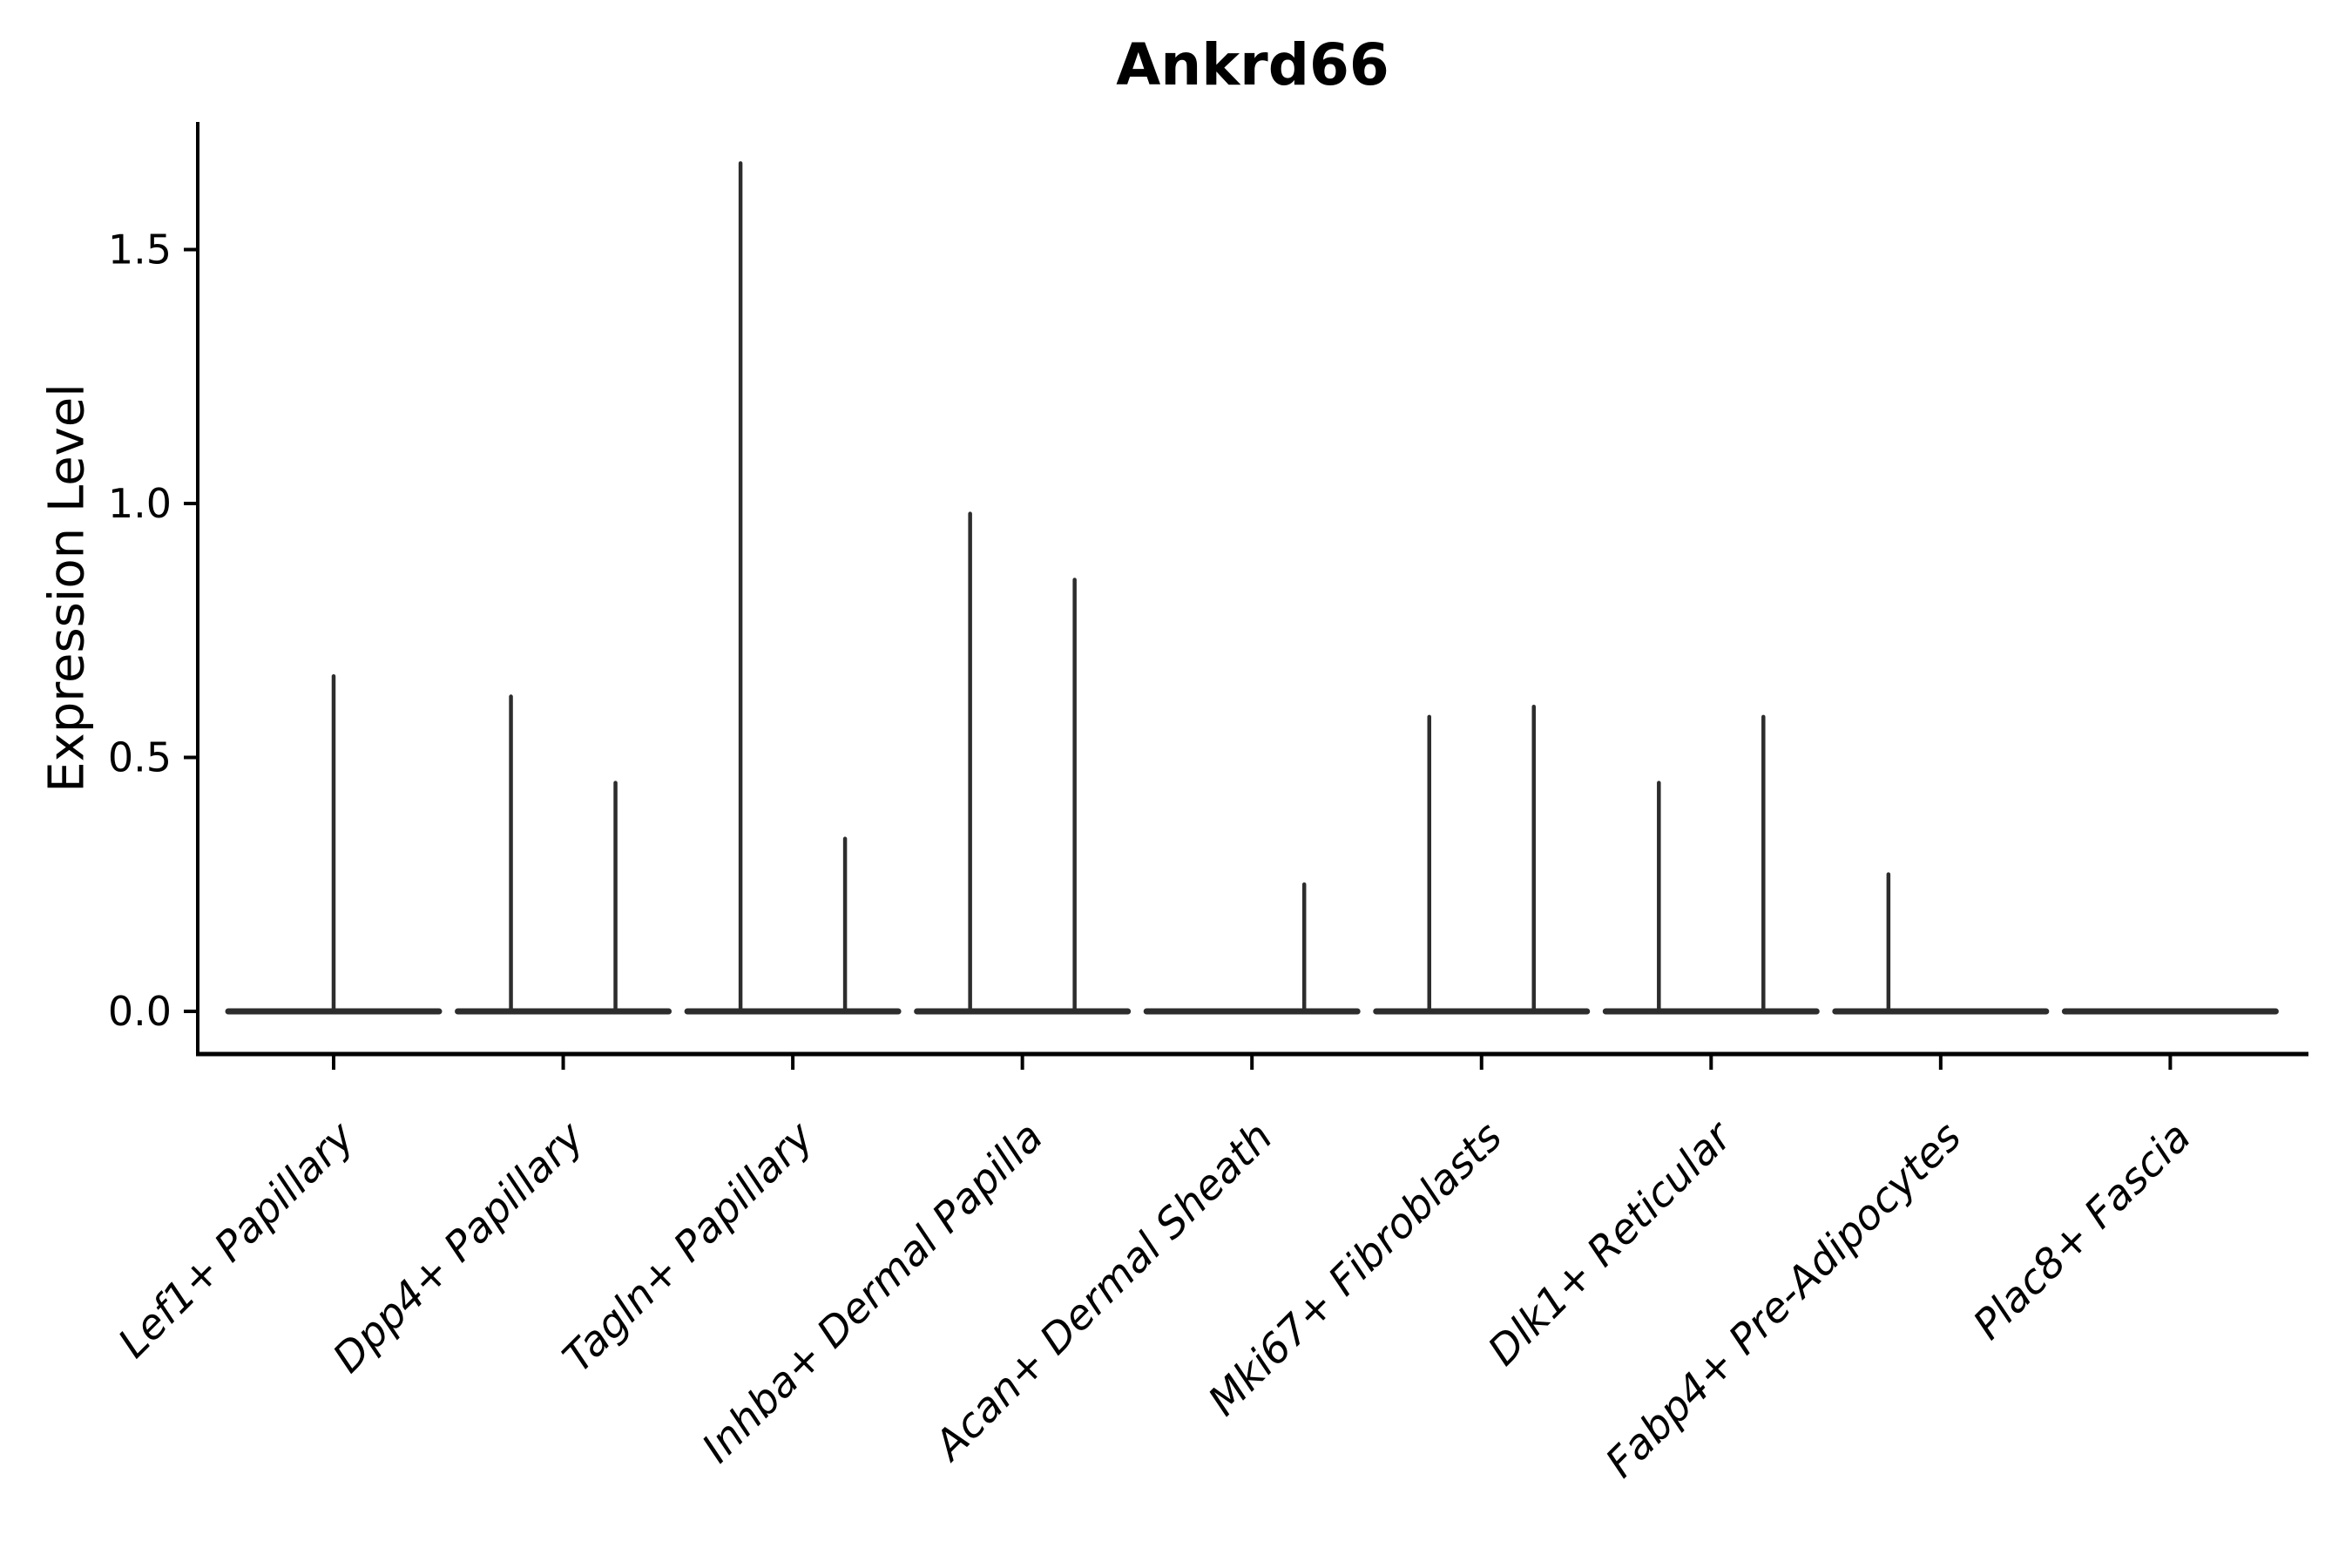  What do you see at coordinates (140, 250) in the screenshot?
I see `y-tick-label: 1.5` at bounding box center [140, 250].